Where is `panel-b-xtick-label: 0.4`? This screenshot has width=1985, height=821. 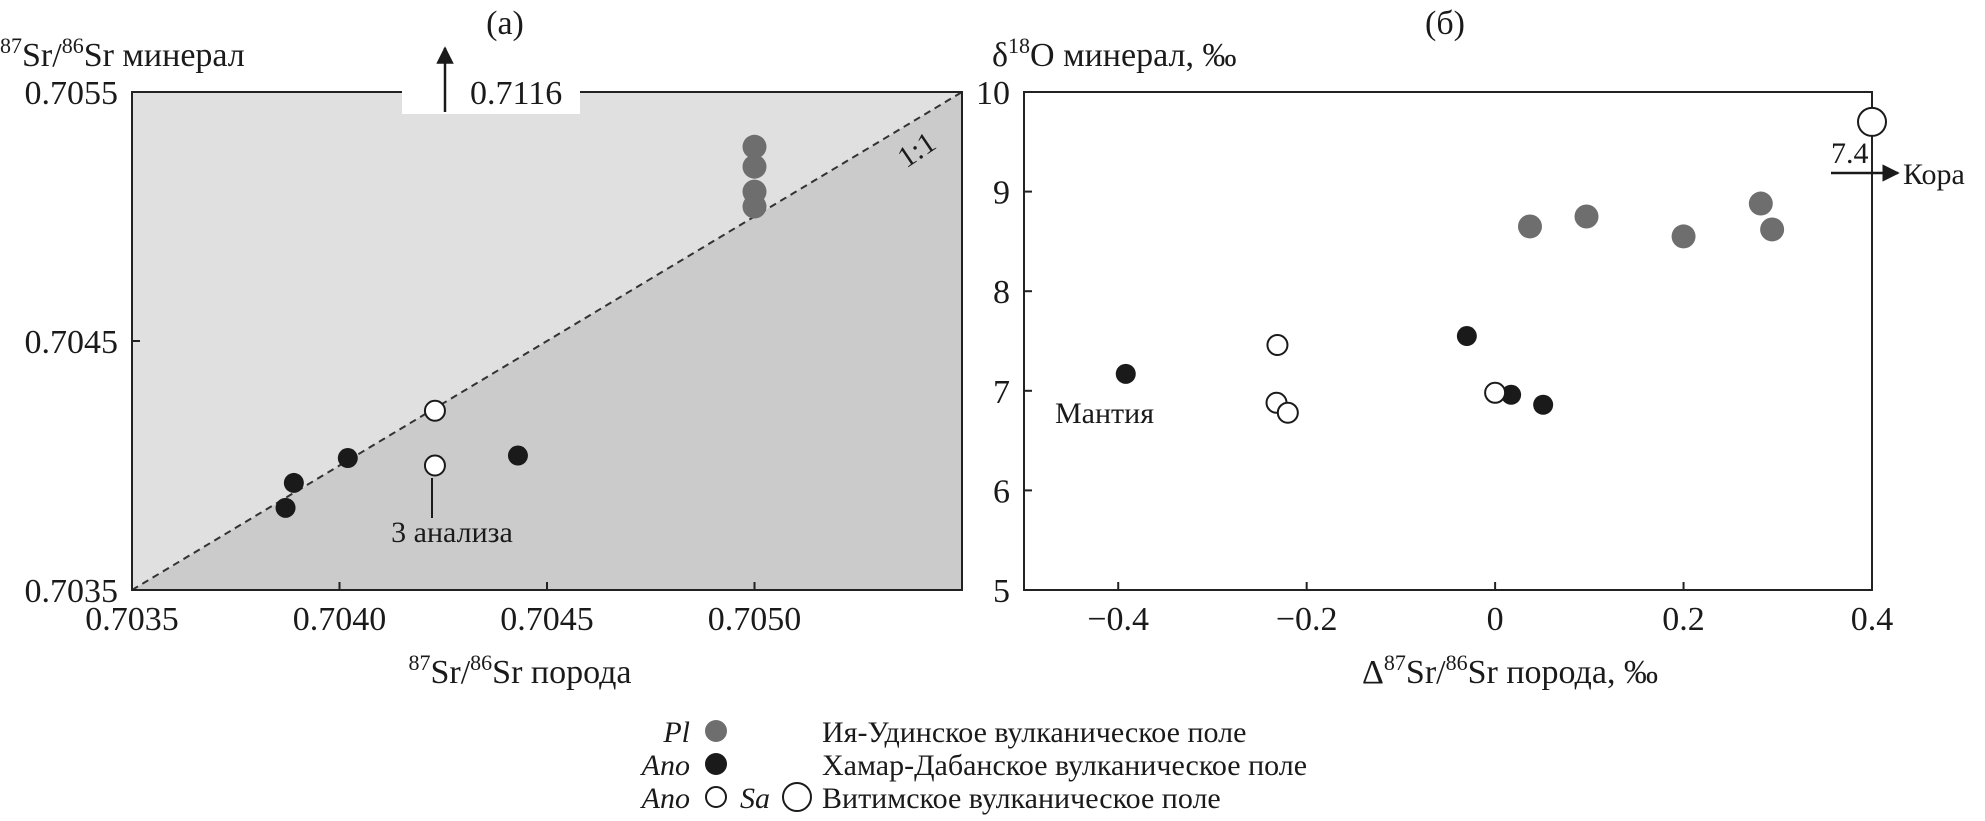
panel-b-xtick-label: 0.4 is located at coordinates (1872, 619).